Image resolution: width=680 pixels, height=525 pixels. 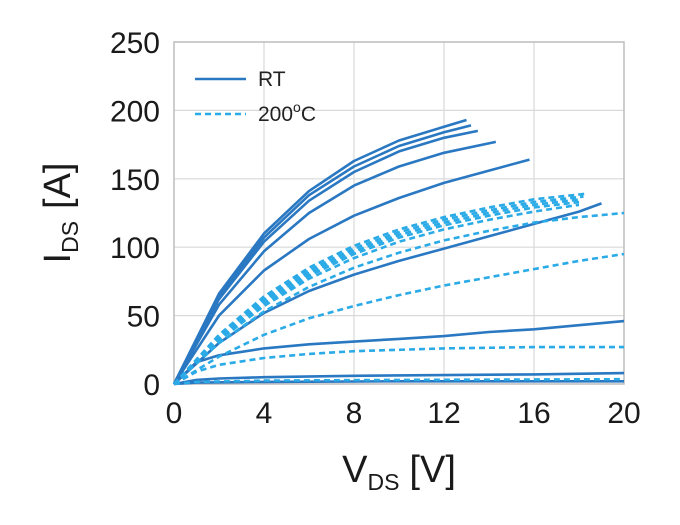 What do you see at coordinates (143, 317) in the screenshot?
I see `y-tick-label: 50` at bounding box center [143, 317].